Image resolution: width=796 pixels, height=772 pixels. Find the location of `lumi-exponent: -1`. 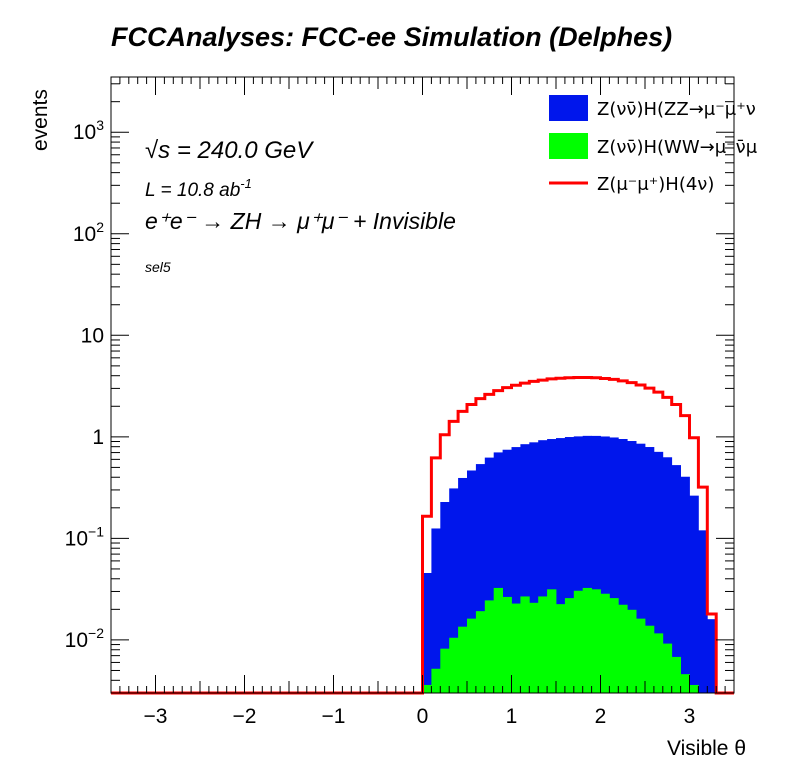

lumi-exponent: -1 is located at coordinates (246, 183).